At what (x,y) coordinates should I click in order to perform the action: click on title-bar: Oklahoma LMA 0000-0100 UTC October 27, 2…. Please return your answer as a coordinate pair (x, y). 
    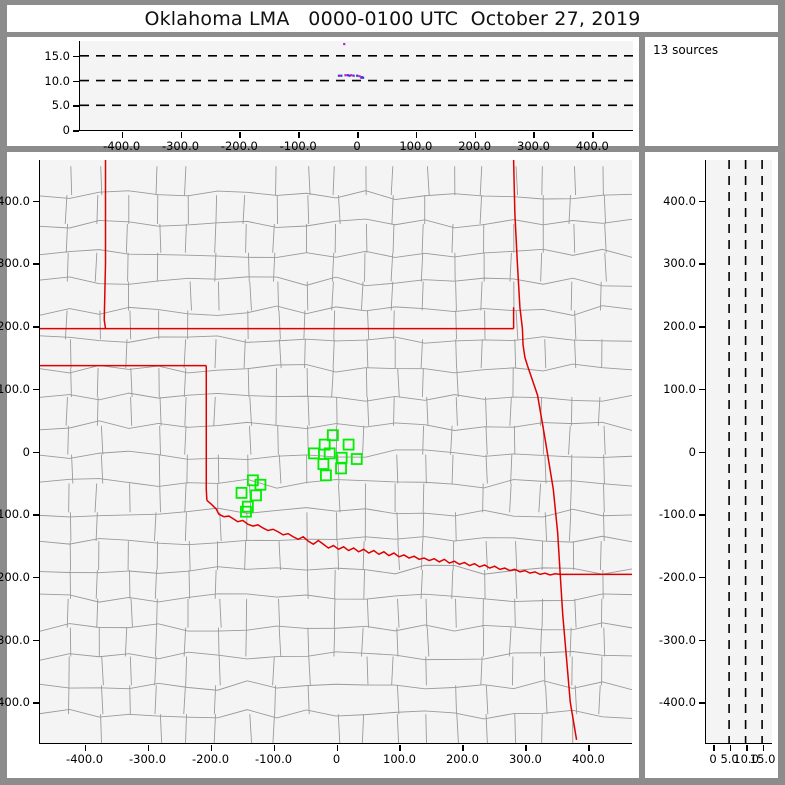
    Looking at the image, I should click on (392, 18).